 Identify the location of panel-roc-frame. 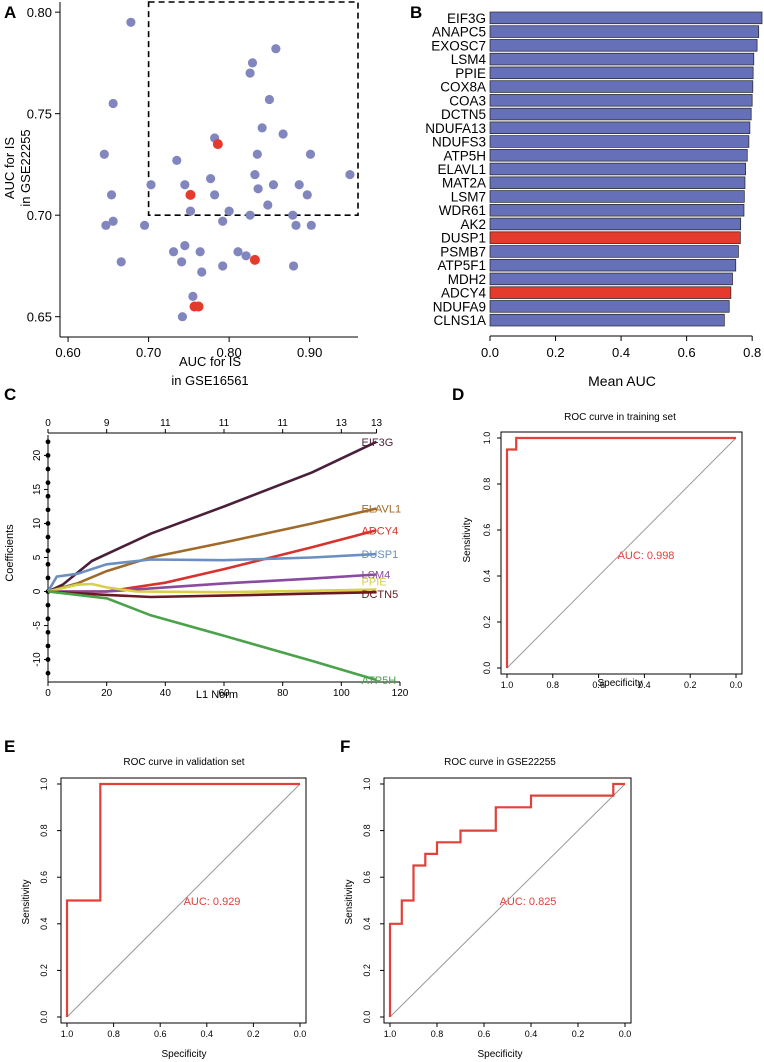
(183, 900).